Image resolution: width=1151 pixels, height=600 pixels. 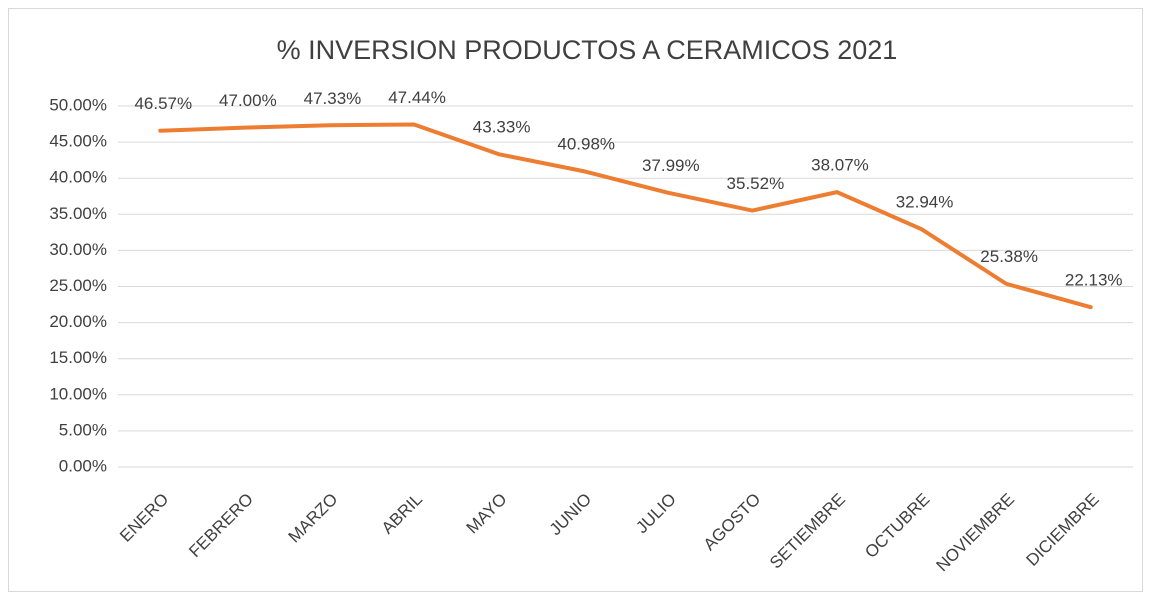 I want to click on y-tick-label: 35.00%, so click(x=78, y=213).